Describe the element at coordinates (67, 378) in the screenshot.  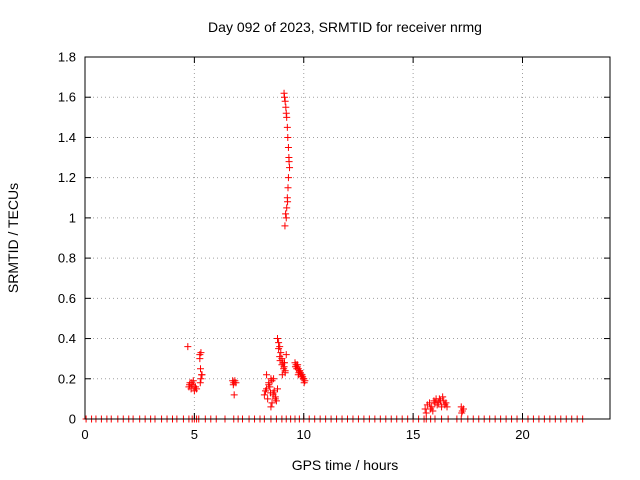
I see `y-tick-label: 0.2` at that location.